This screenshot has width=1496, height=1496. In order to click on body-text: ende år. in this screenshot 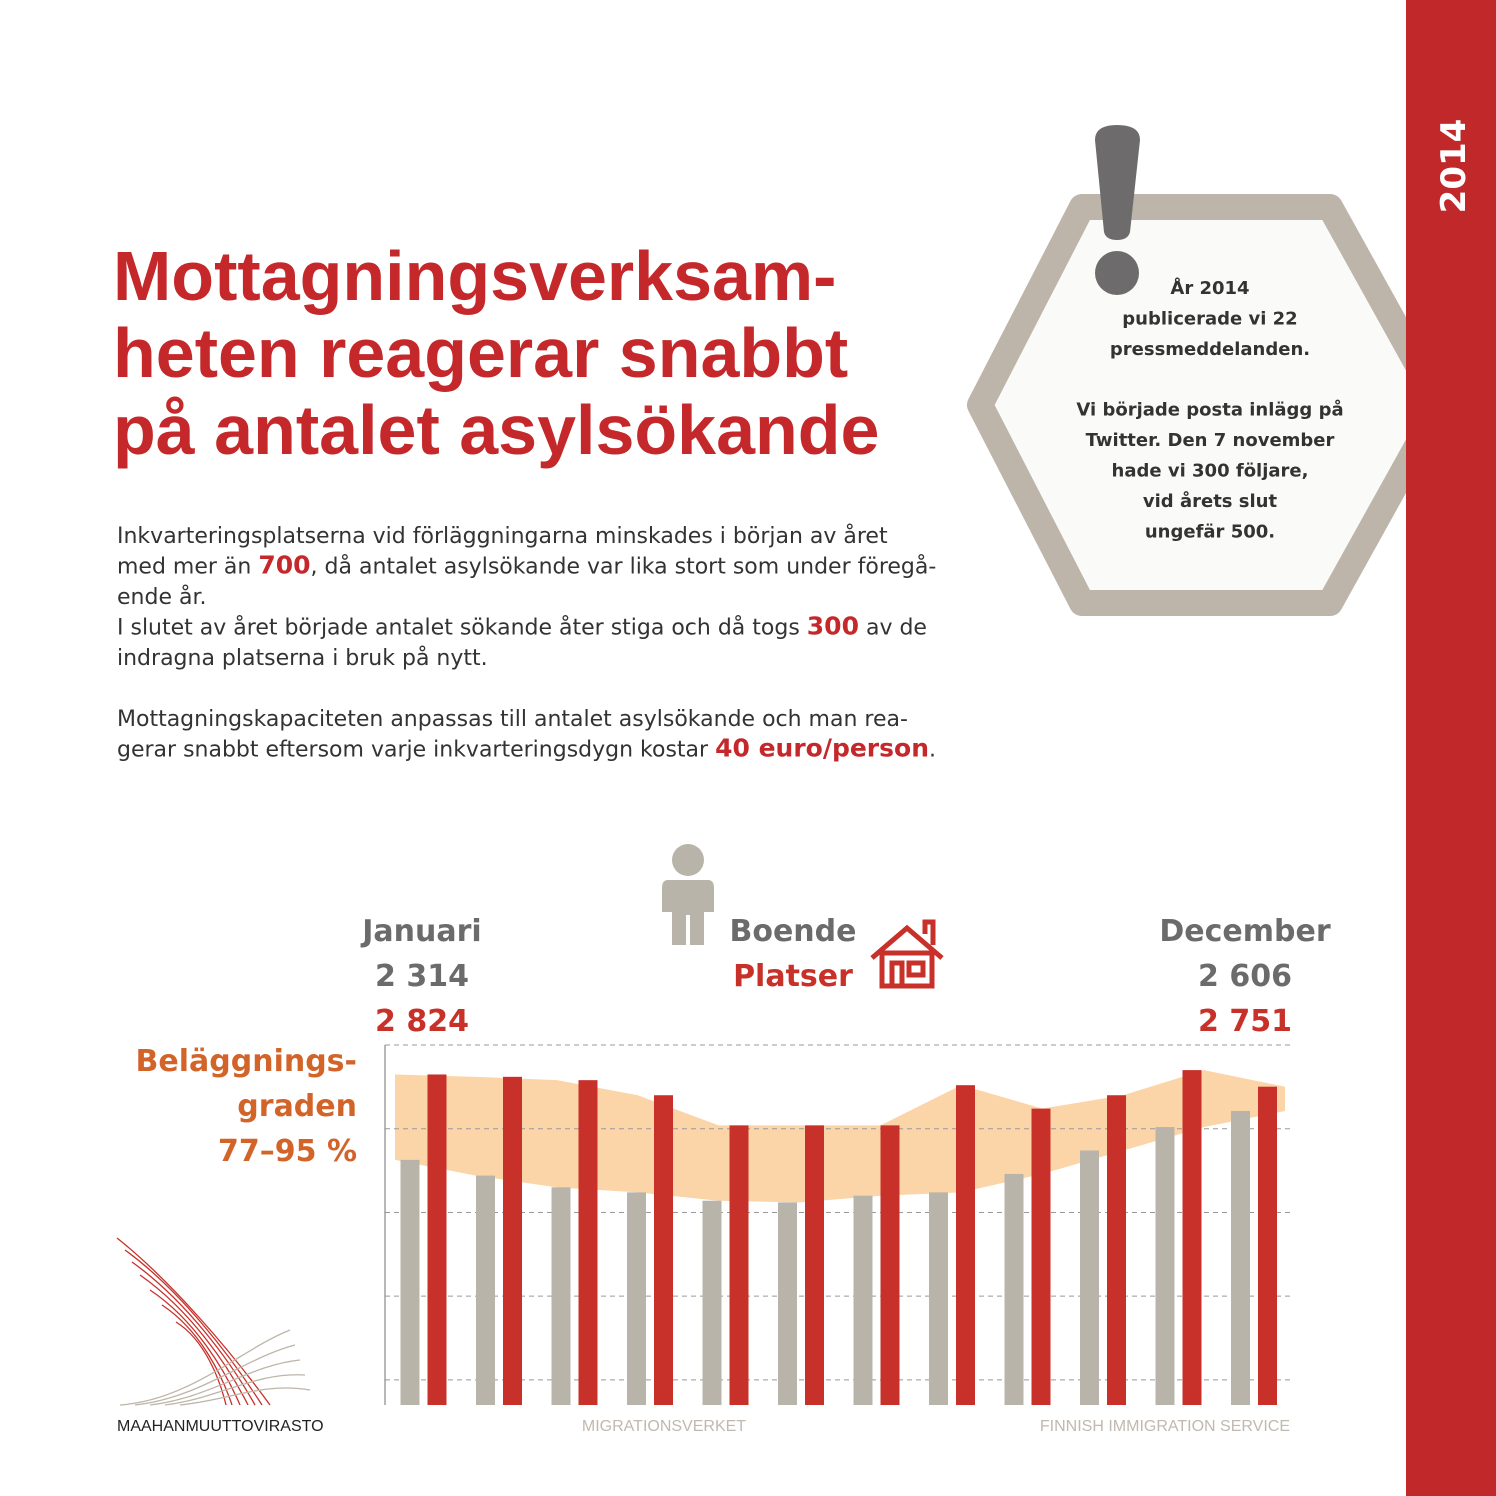, I will do `click(161, 597)`.